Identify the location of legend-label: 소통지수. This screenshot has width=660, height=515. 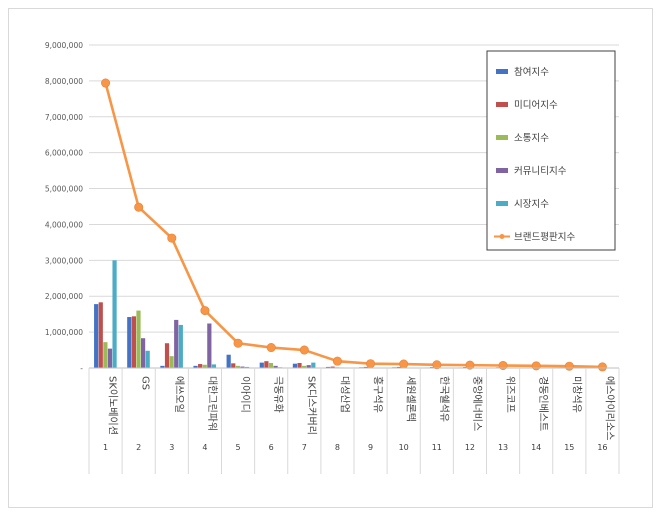
(531, 138).